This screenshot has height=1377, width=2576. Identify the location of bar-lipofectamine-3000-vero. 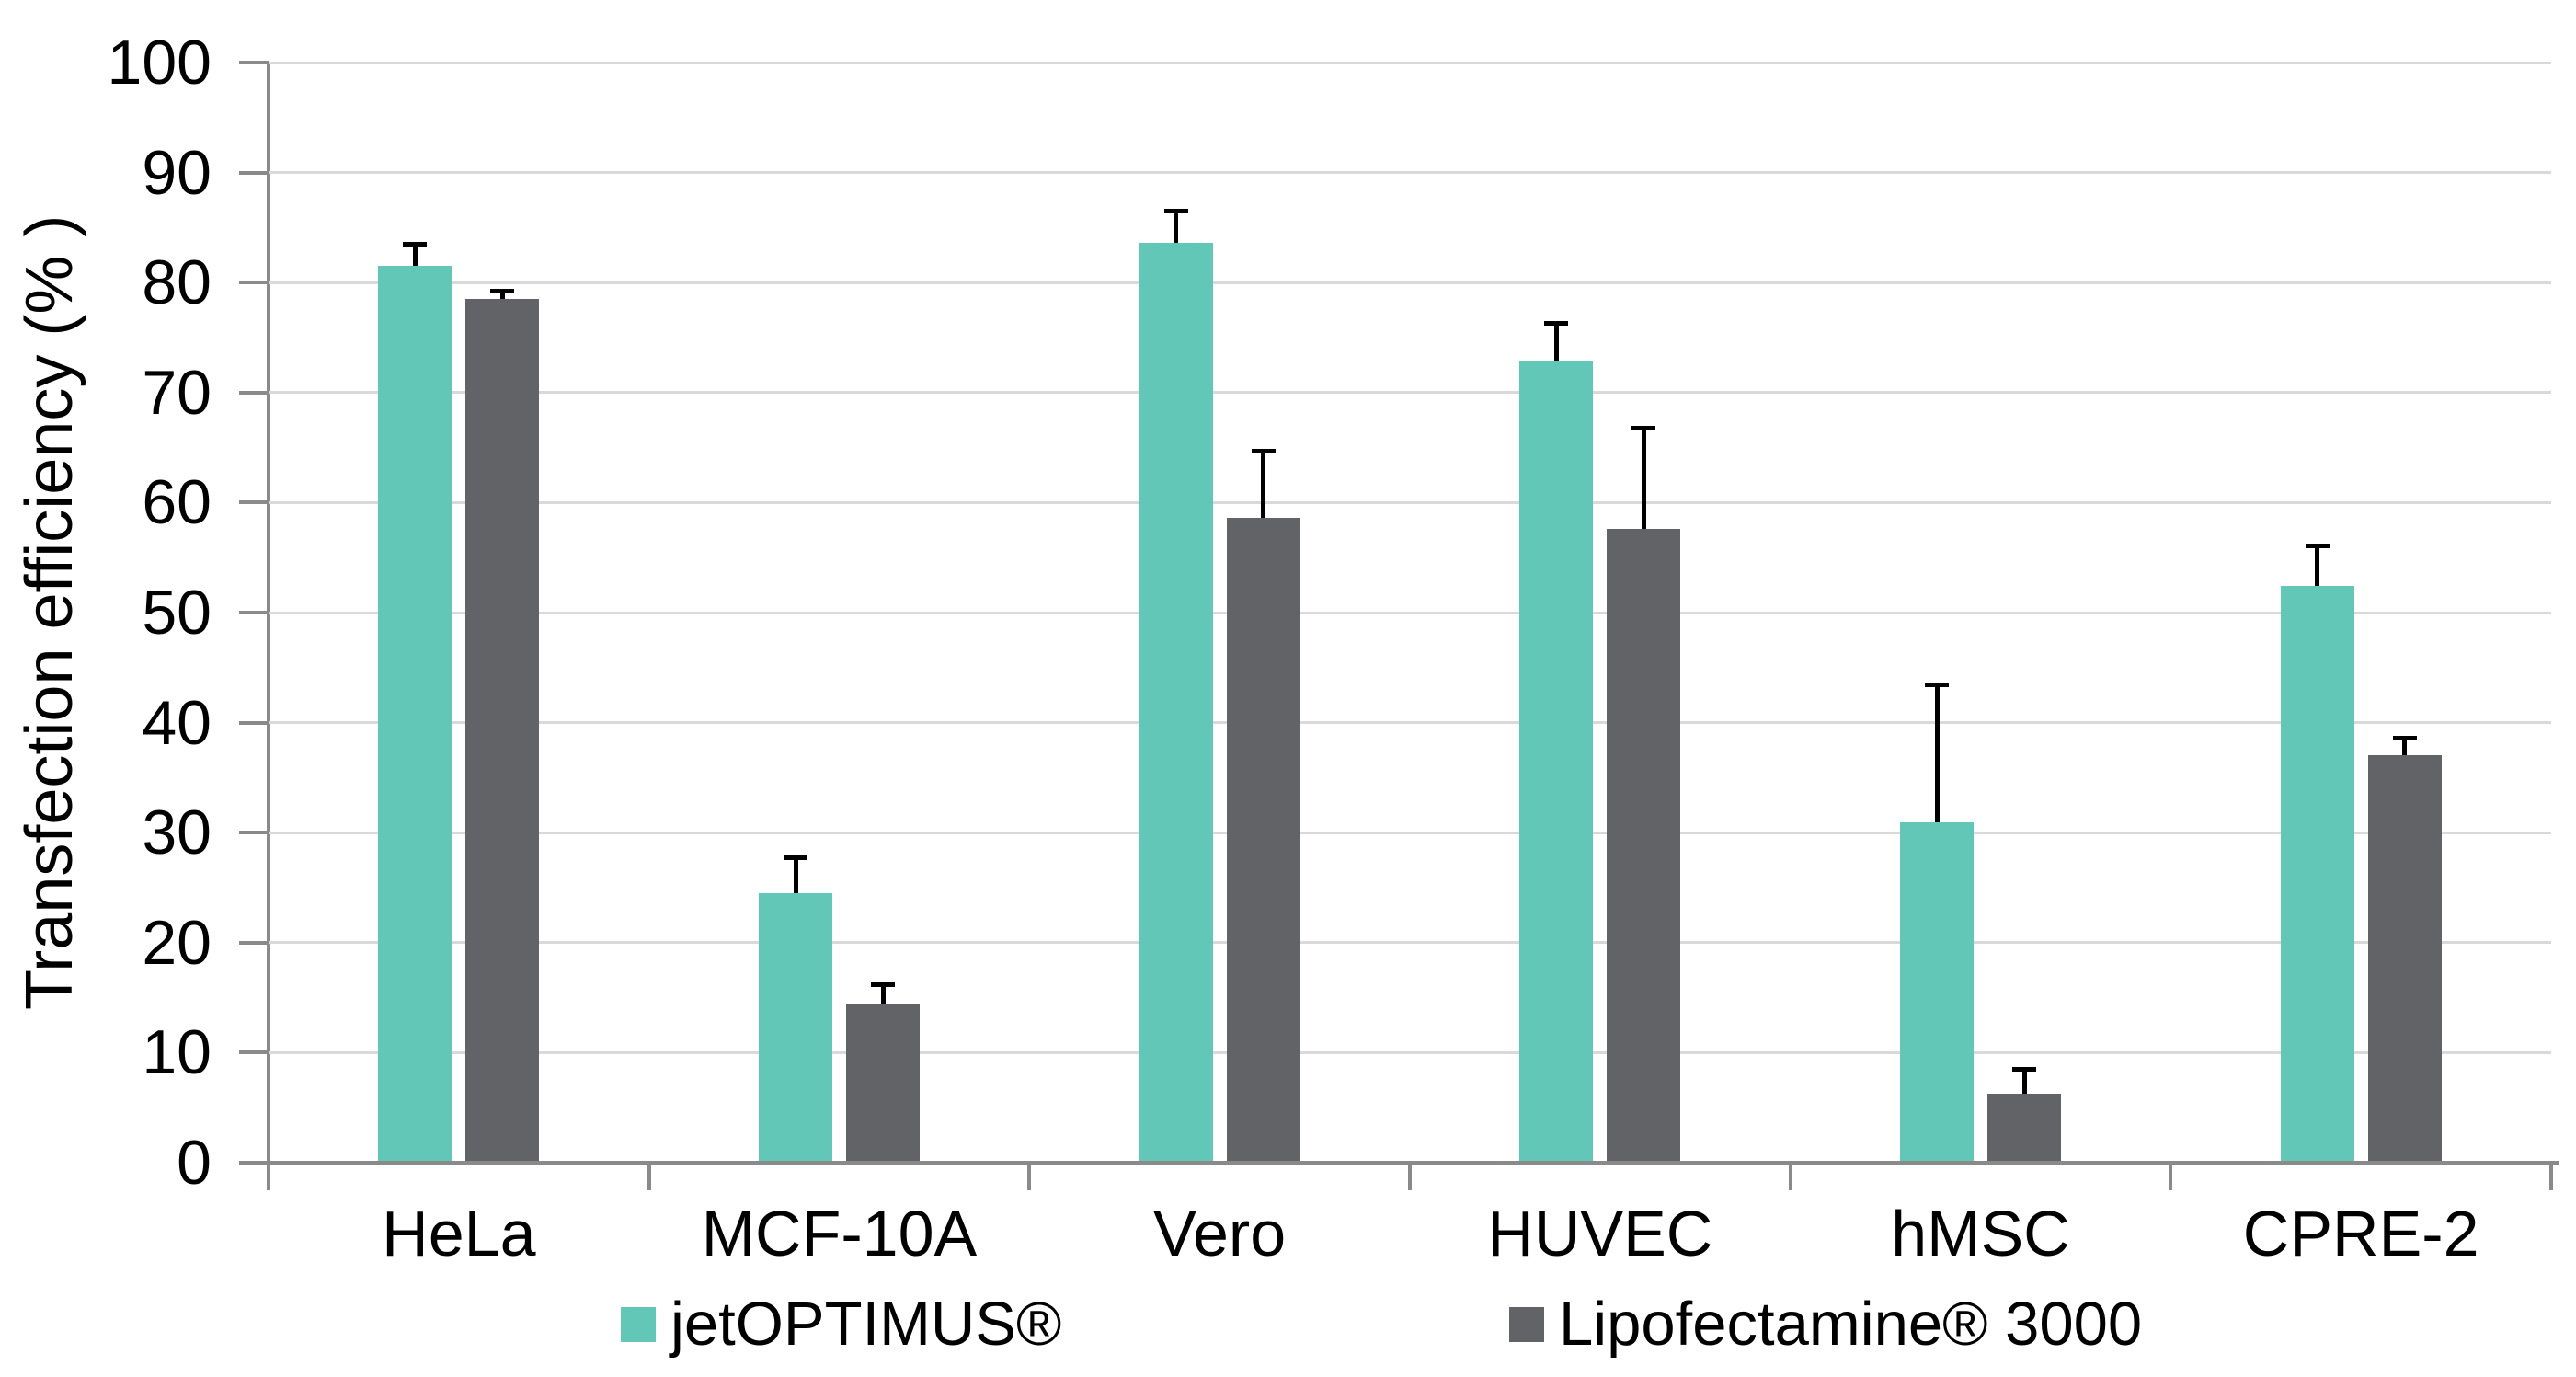
(1263, 840).